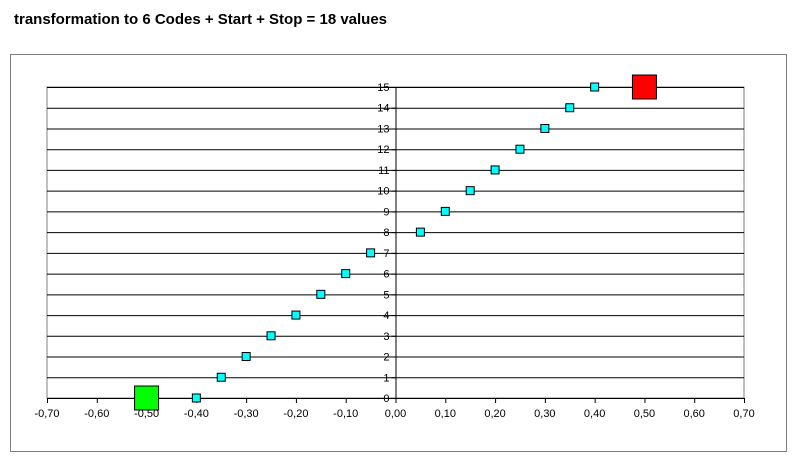  Describe the element at coordinates (345, 414) in the screenshot. I see `x-tick-label: -0,10` at that location.